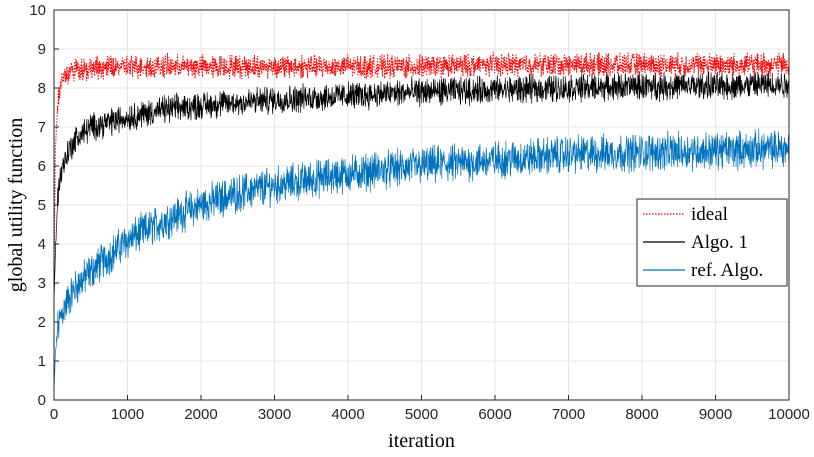 This screenshot has height=457, width=814. Describe the element at coordinates (719, 242) in the screenshot. I see `legend-entry-algo-1: Algo. 1` at that location.